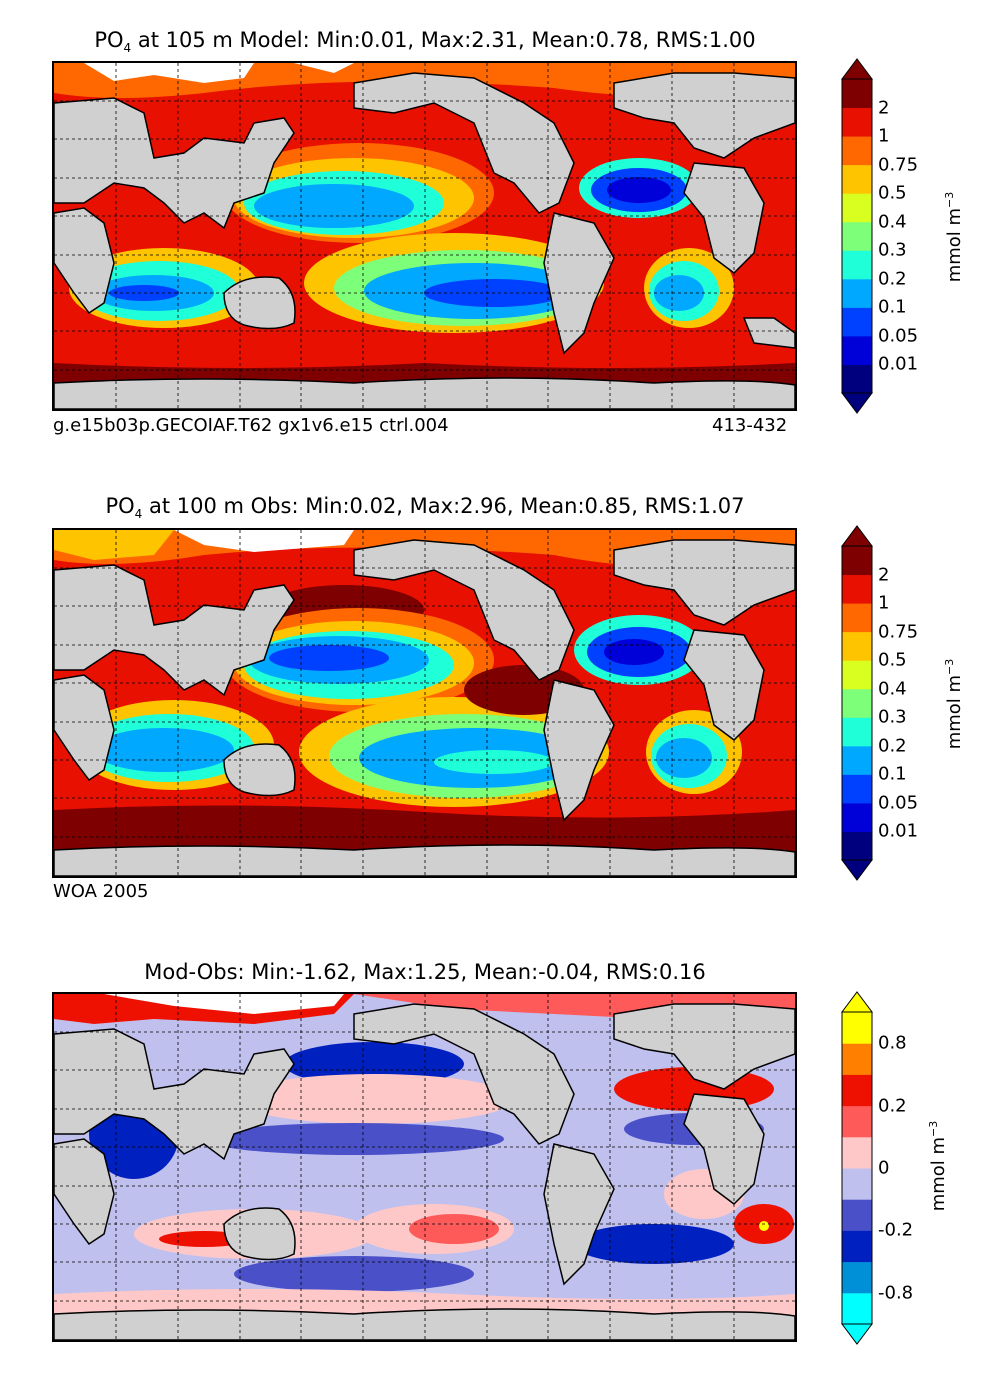  What do you see at coordinates (750, 425) in the screenshot?
I see `panel1-years: 413-432` at bounding box center [750, 425].